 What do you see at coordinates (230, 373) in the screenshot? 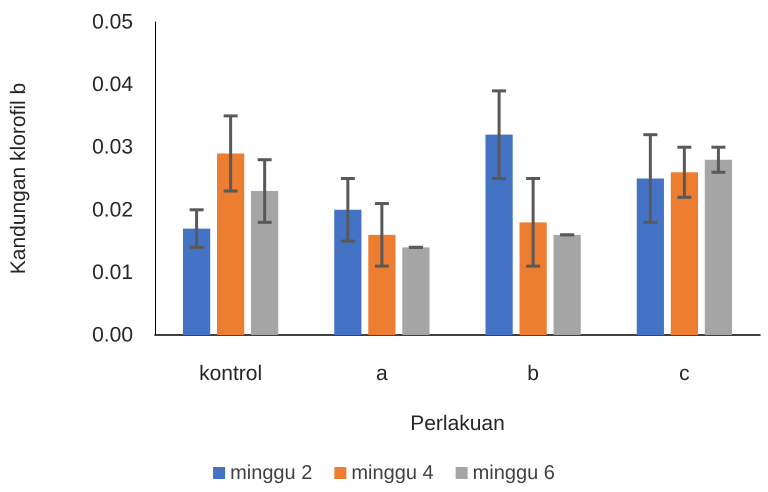
I see `x-tick-label: kontrol` at bounding box center [230, 373].